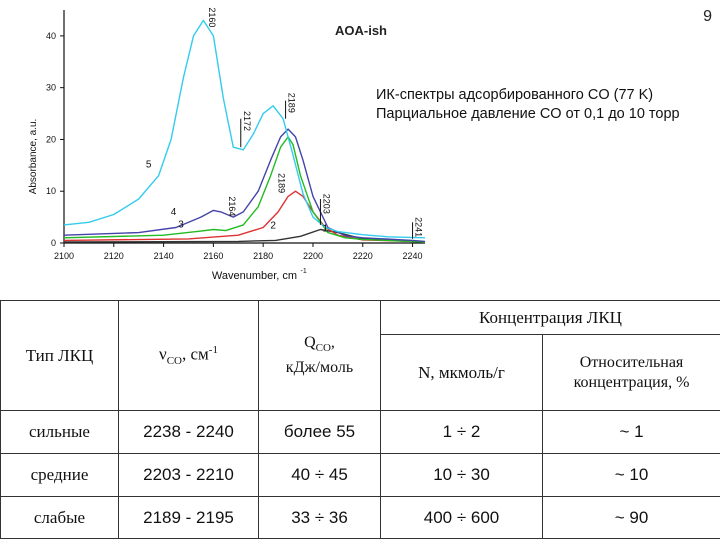 This screenshot has height=540, width=720. What do you see at coordinates (319, 475) in the screenshot?
I see `cell-q: 40 ÷ 45` at bounding box center [319, 475].